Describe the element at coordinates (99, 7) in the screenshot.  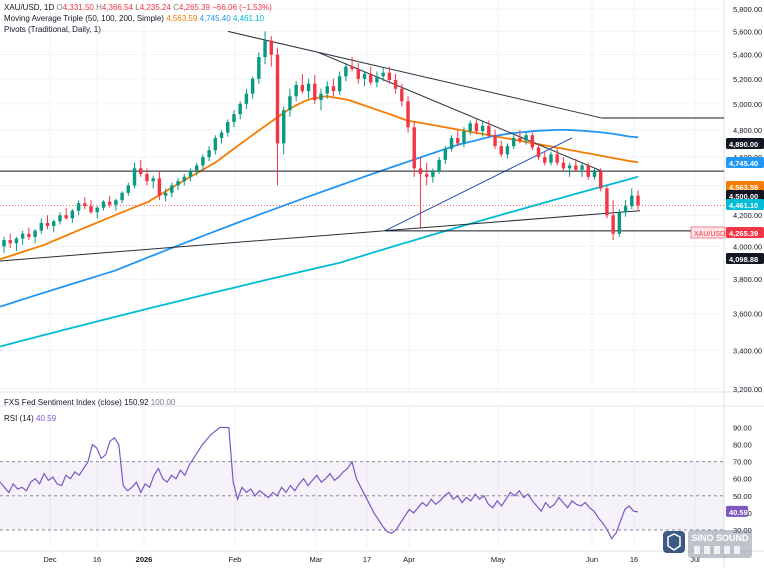
I see `ohlc-h-label: H` at that location.